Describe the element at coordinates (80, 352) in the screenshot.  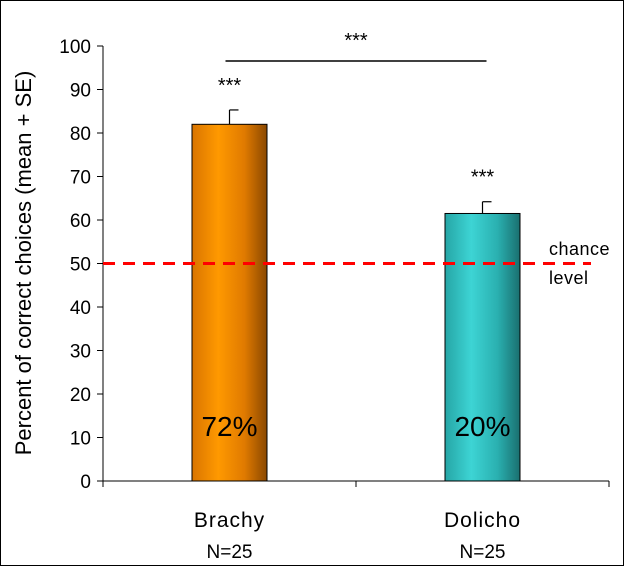
I see `y-tick-label: 30` at that location.